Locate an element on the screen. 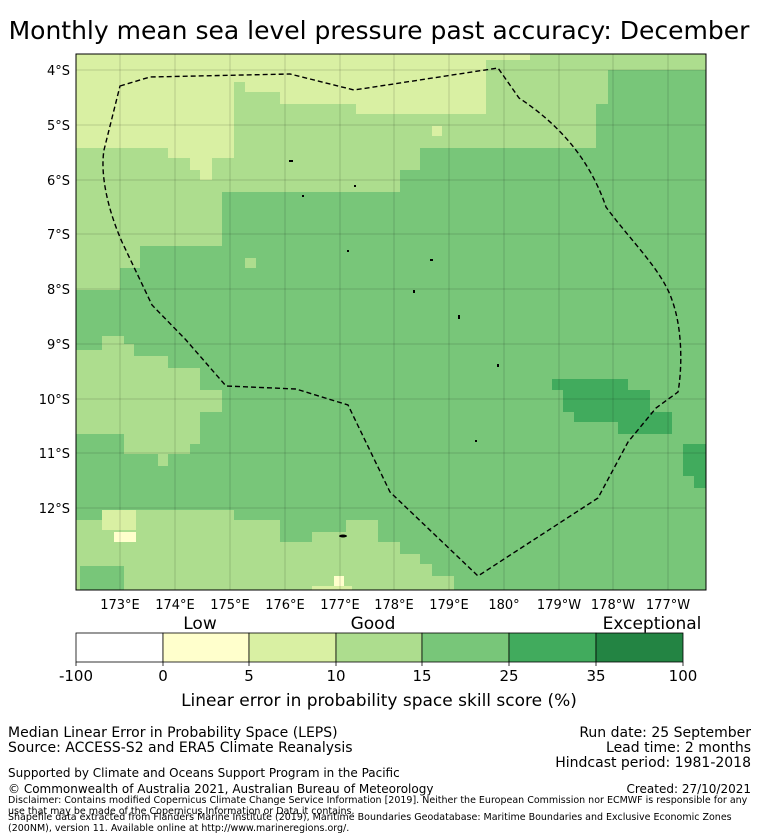 The width and height of the screenshot is (758, 839). lat-label: 5°S is located at coordinates (58, 126).